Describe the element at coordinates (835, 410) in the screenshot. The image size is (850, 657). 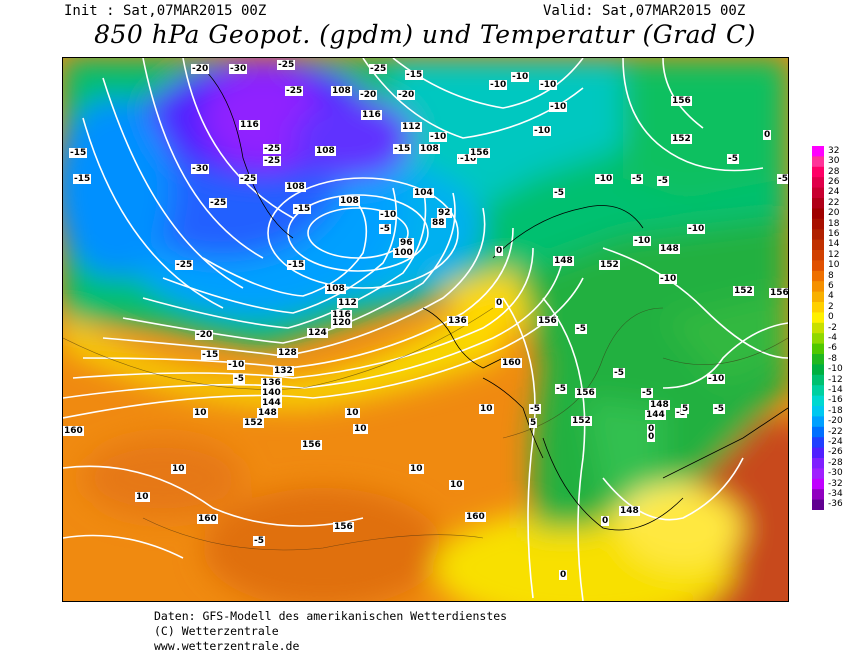
I see `colorbar-tick: -18` at that location.